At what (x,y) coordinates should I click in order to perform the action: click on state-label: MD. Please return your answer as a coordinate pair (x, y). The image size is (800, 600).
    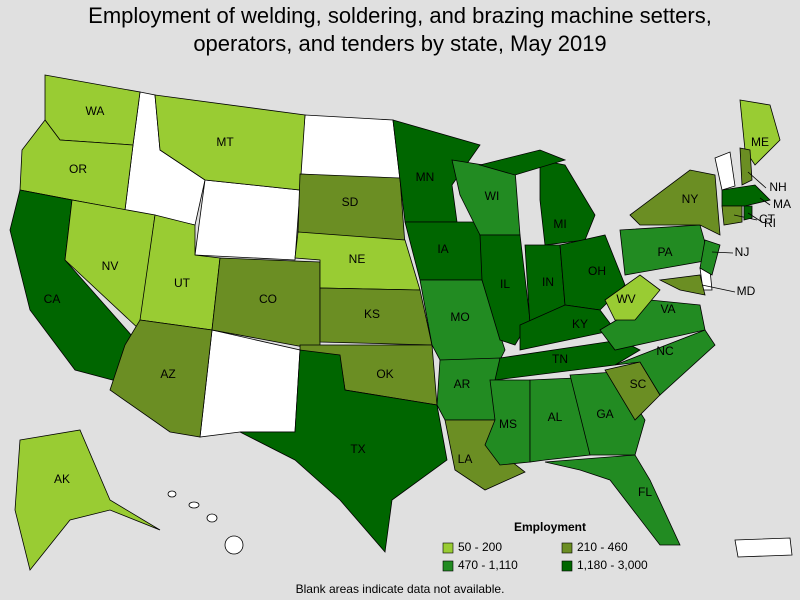
    Looking at the image, I should click on (746, 291).